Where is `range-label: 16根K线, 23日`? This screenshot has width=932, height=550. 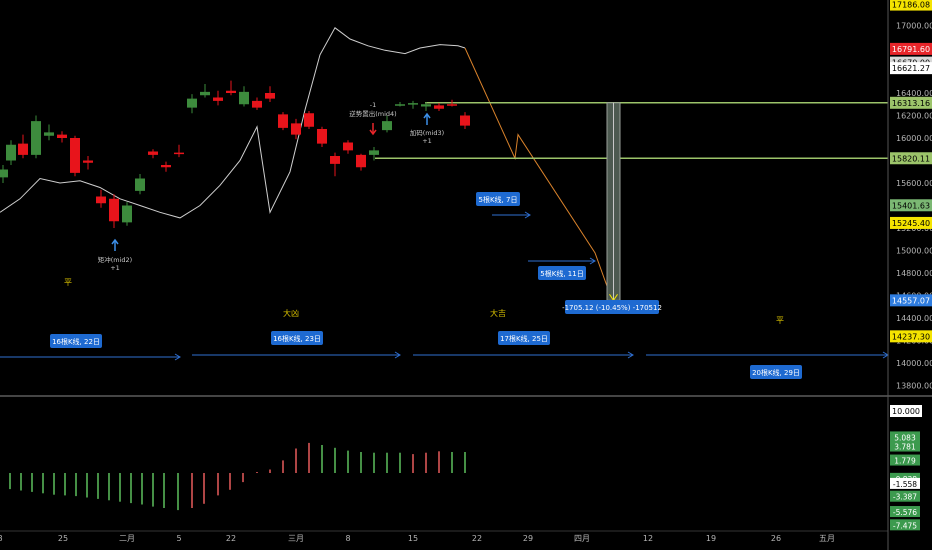 range-label: 16根K线, 23日 is located at coordinates (297, 338).